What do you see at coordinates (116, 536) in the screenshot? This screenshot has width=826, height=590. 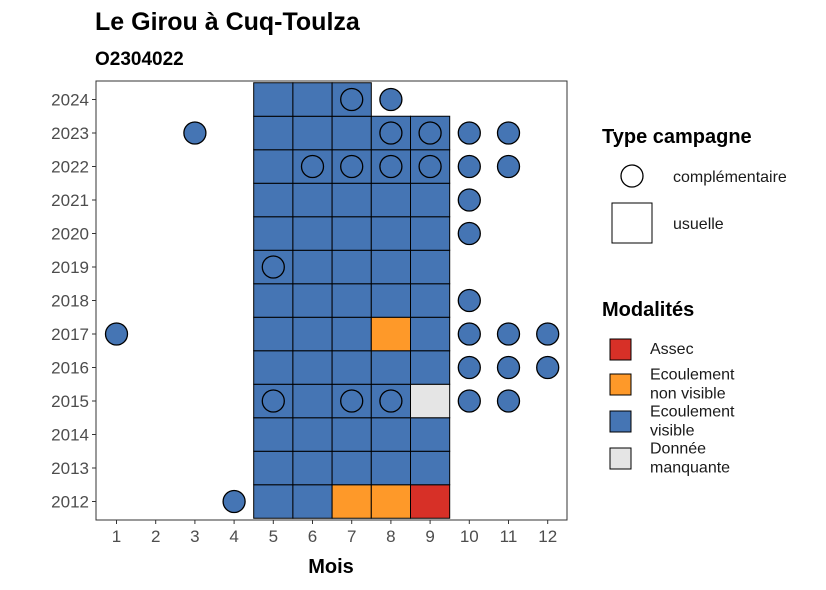 I see `x-tick-label: 1` at bounding box center [116, 536].